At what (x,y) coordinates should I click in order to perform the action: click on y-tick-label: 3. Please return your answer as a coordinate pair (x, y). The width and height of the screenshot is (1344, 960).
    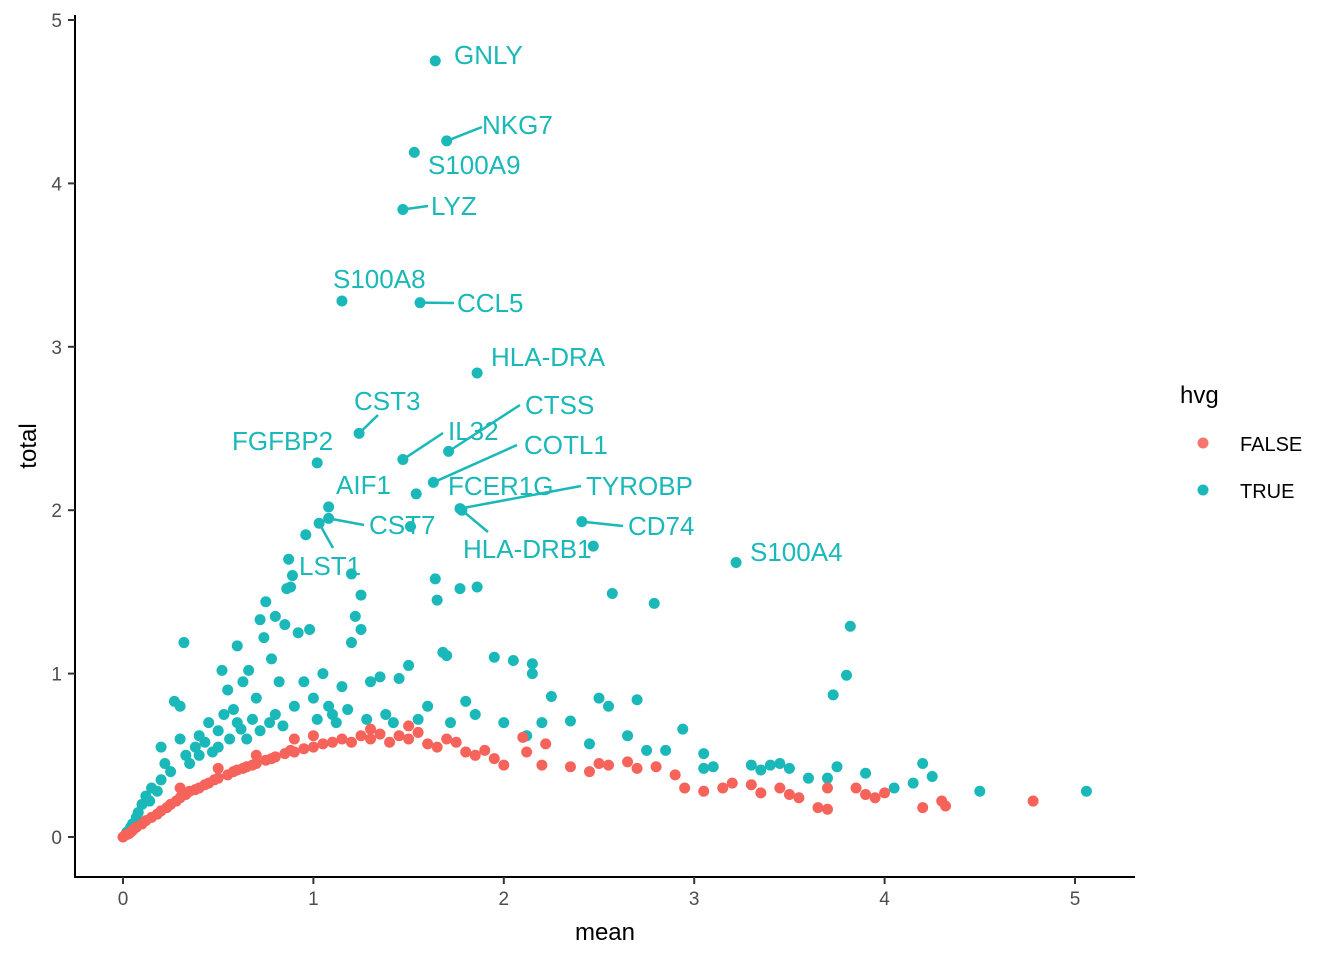
    Looking at the image, I should click on (56, 348).